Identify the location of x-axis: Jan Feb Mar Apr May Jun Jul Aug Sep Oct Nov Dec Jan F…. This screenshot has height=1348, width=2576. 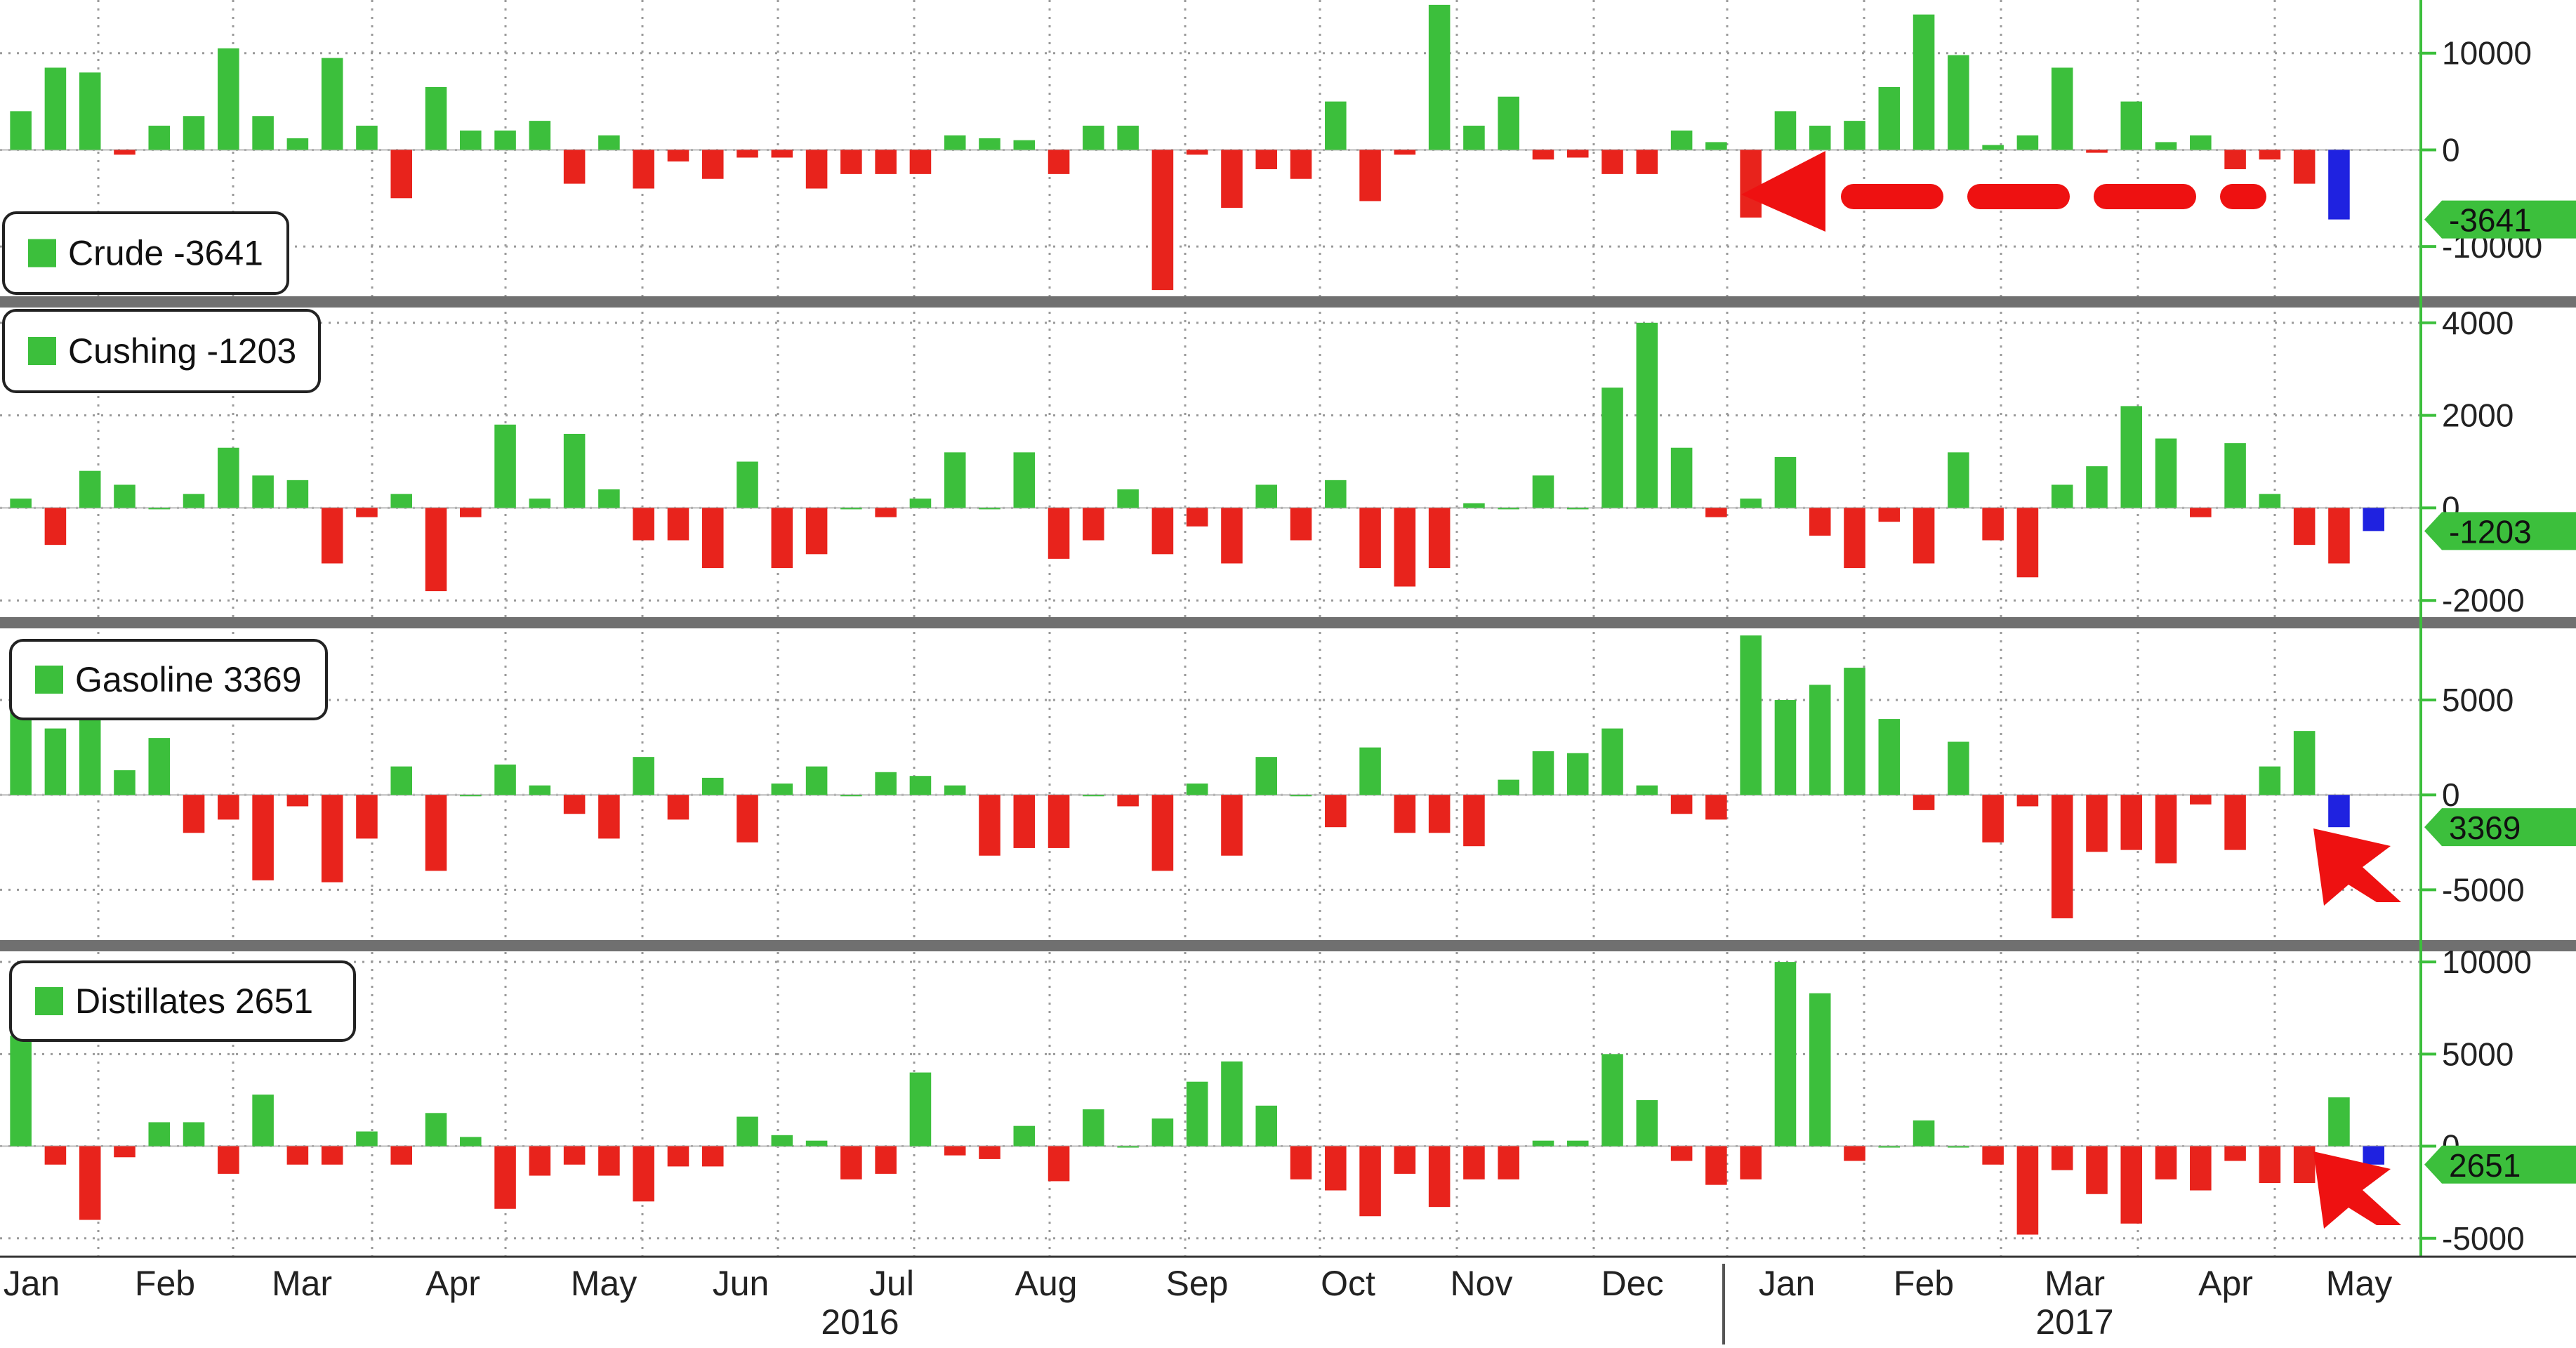
(1288, 1299).